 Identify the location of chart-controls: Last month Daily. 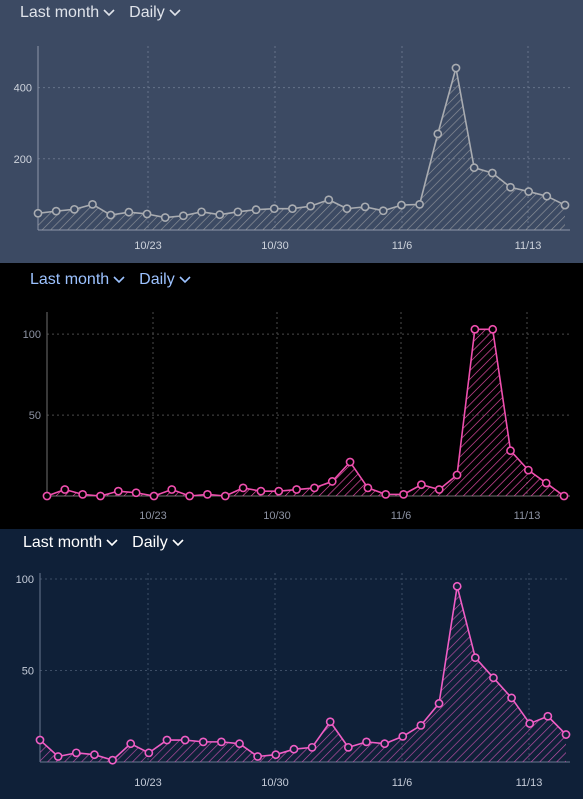
(110, 280).